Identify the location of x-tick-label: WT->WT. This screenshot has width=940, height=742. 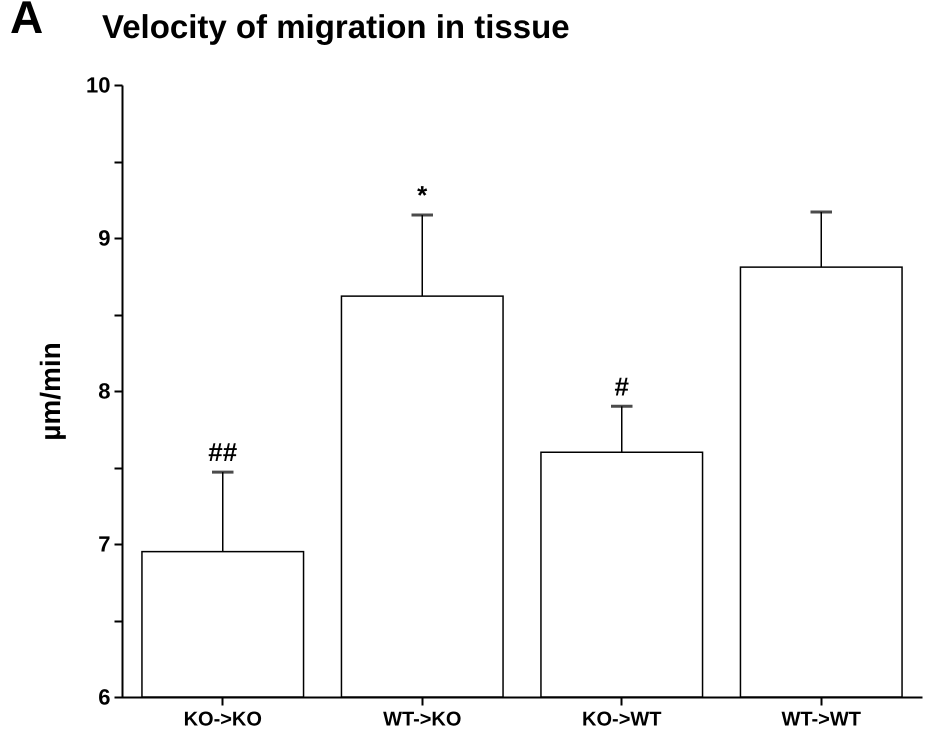
(821, 719).